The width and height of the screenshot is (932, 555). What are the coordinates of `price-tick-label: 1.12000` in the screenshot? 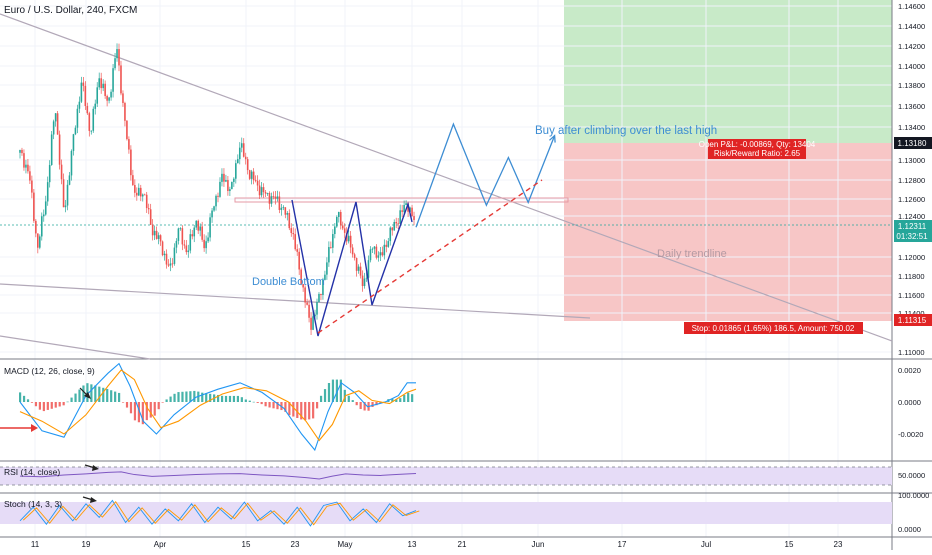 It's located at (911, 257).